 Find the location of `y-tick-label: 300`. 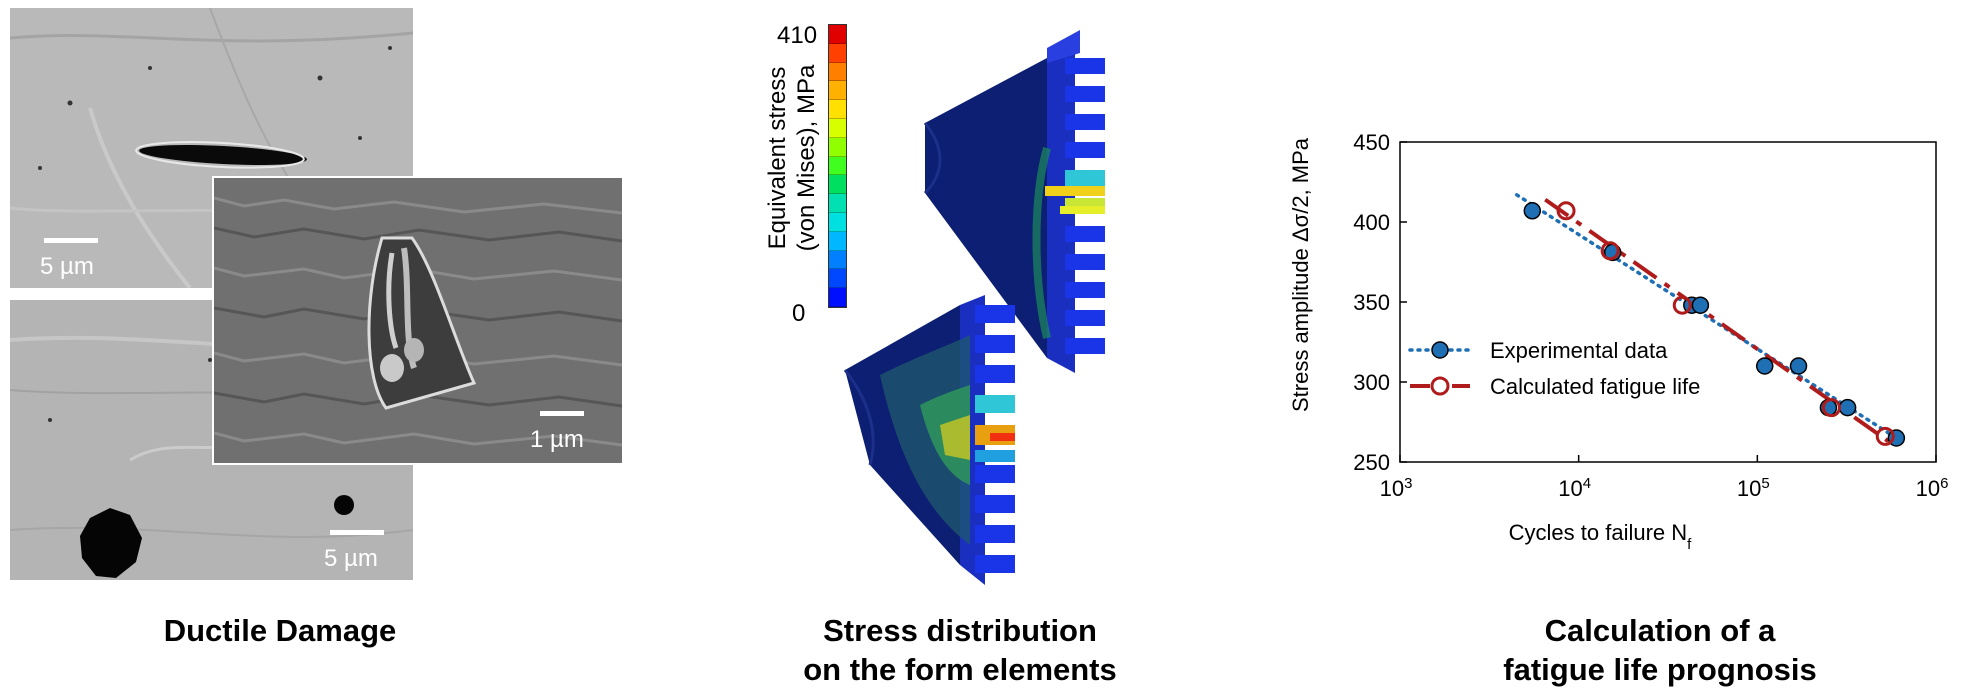

y-tick-label: 300 is located at coordinates (1371, 382).